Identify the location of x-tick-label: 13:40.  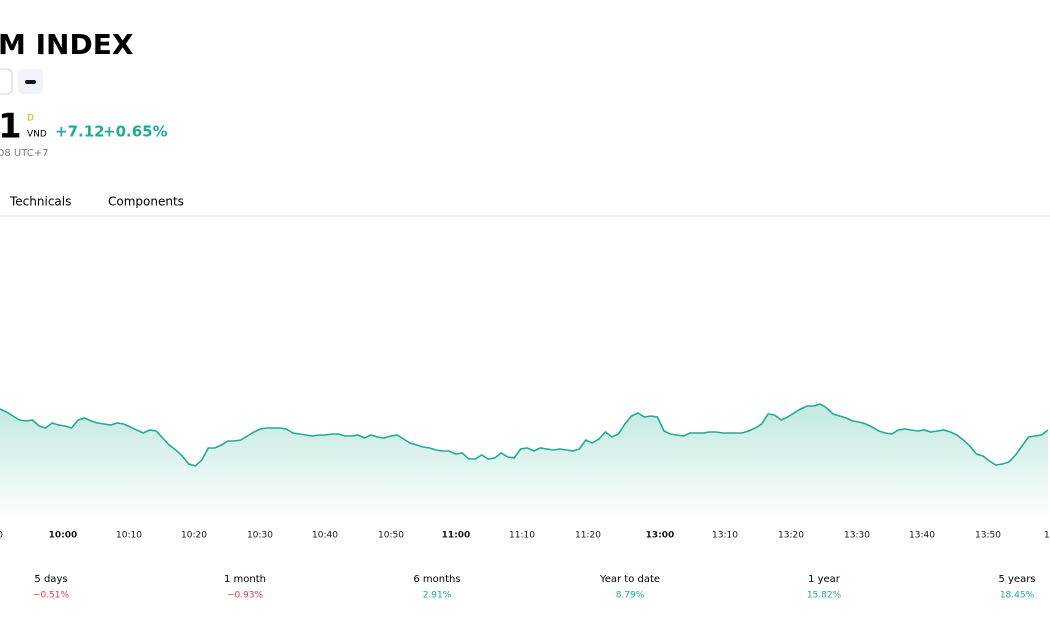
(922, 536).